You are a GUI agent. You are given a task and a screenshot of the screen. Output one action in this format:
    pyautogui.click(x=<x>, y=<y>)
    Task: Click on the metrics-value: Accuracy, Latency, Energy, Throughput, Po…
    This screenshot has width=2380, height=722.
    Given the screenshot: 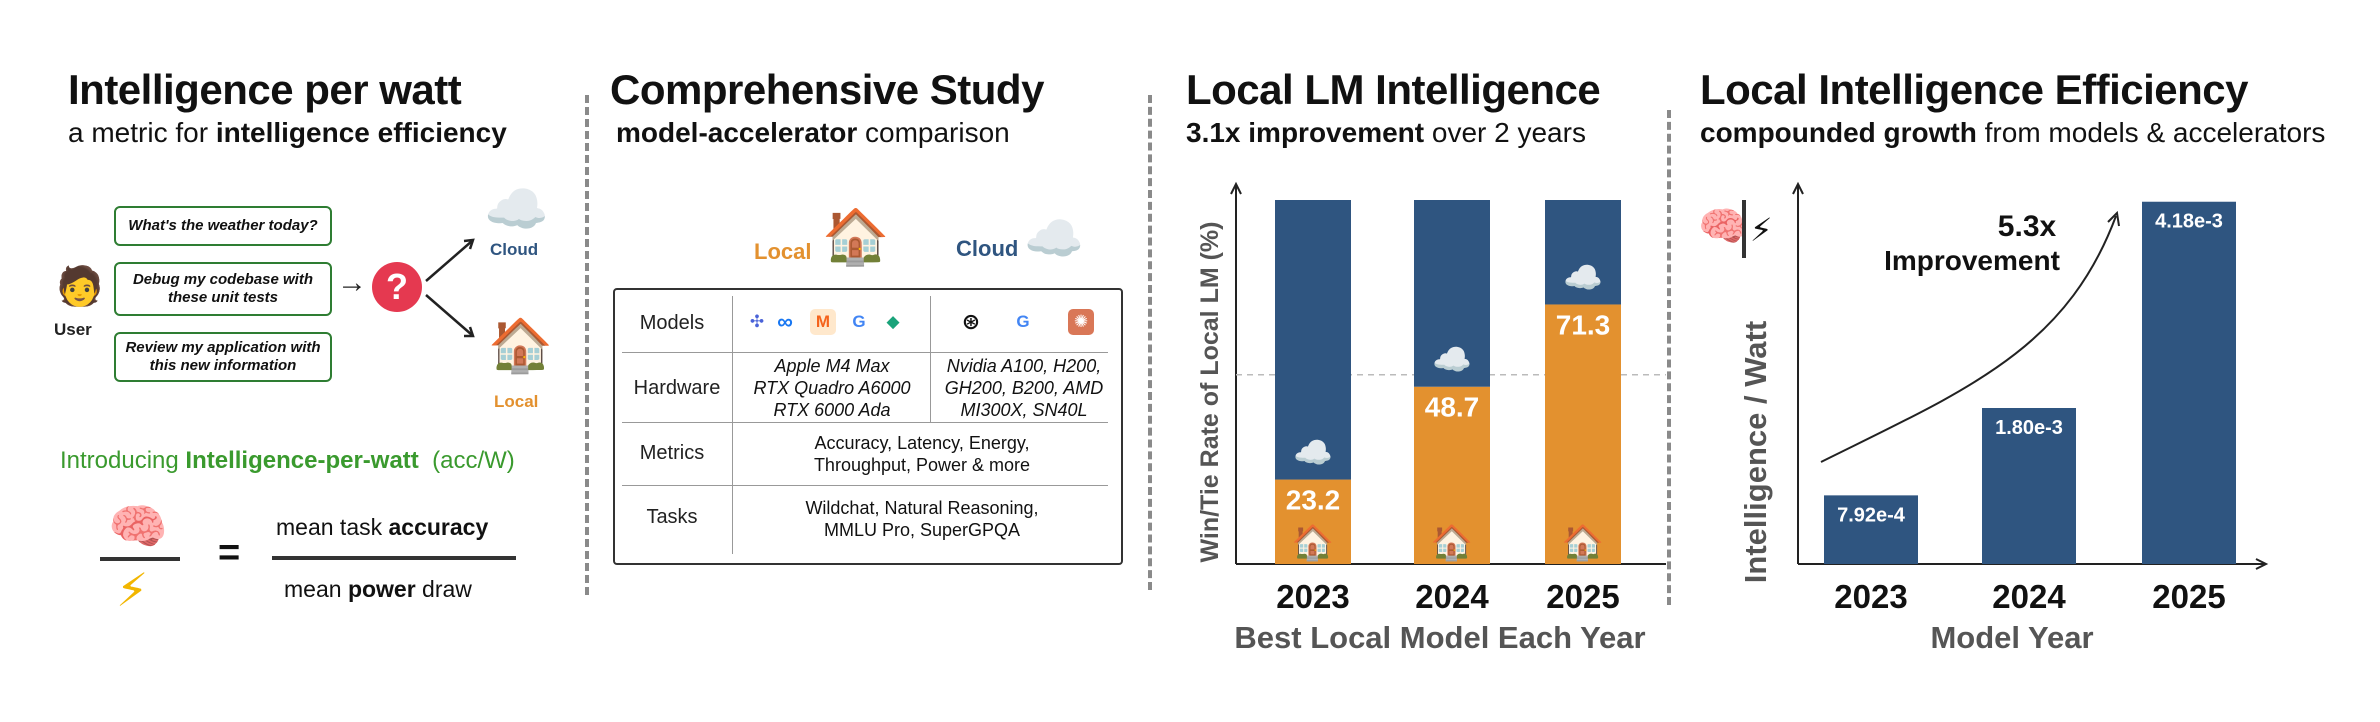 What is the action you would take?
    pyautogui.click(x=922, y=454)
    